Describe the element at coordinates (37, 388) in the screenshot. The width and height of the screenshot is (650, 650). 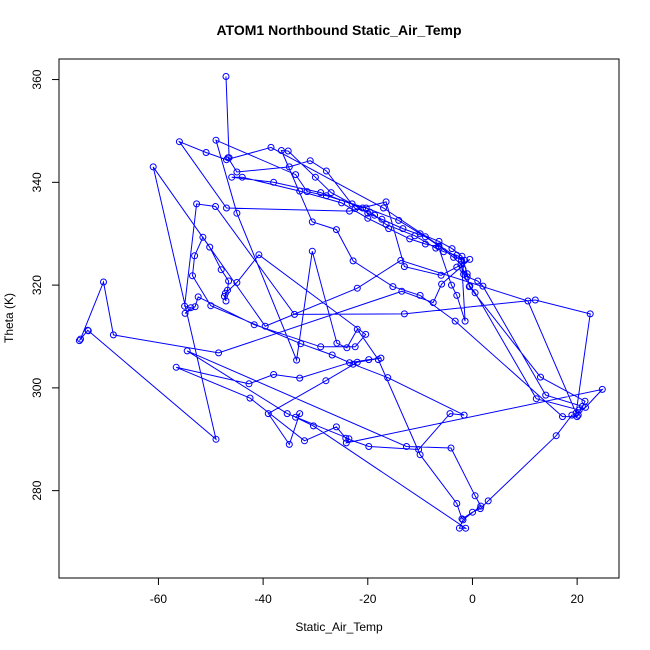
I see `y-tick-label: 300` at that location.